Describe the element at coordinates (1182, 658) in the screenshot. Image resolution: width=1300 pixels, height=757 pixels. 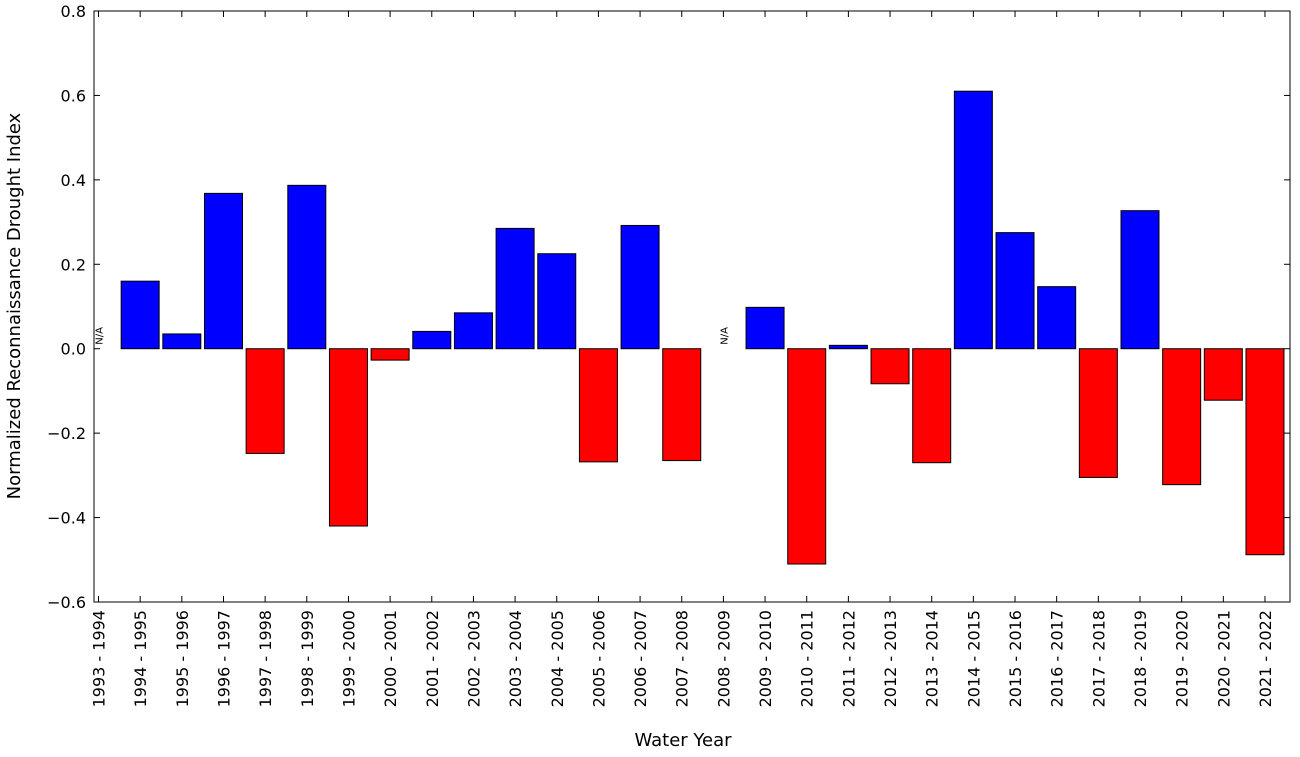
I see `x-tick-label: 2019 - 2020` at that location.